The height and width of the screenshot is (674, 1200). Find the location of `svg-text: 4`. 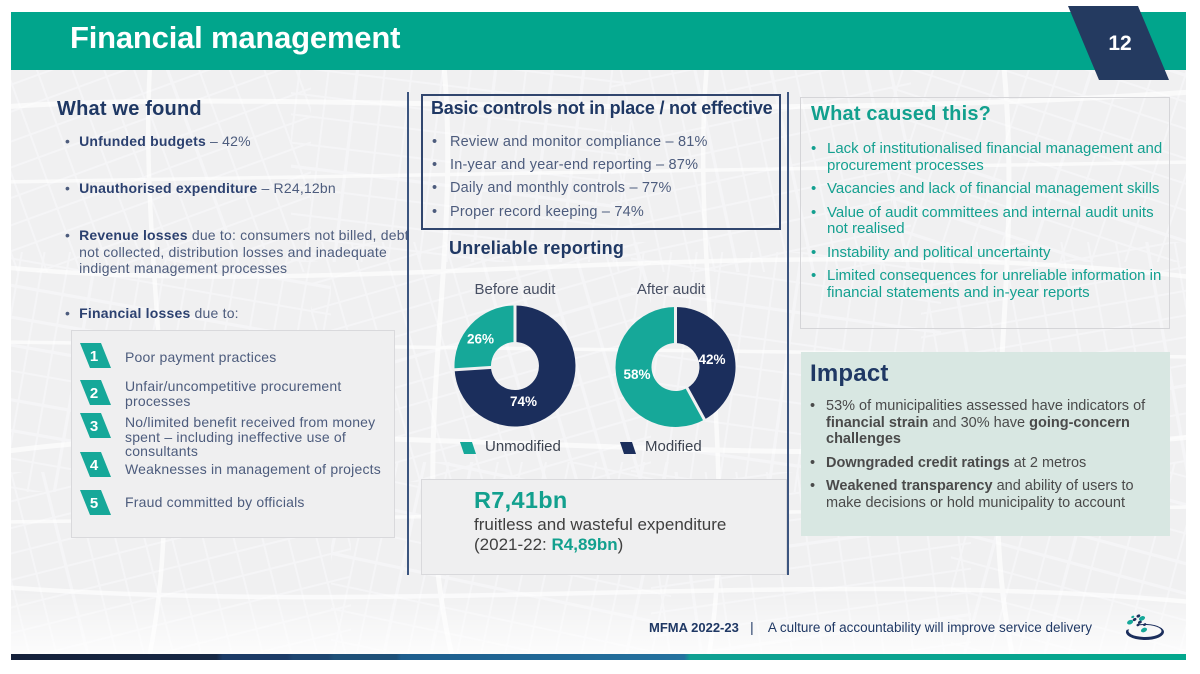

svg-text: 4 is located at coordinates (94, 465).